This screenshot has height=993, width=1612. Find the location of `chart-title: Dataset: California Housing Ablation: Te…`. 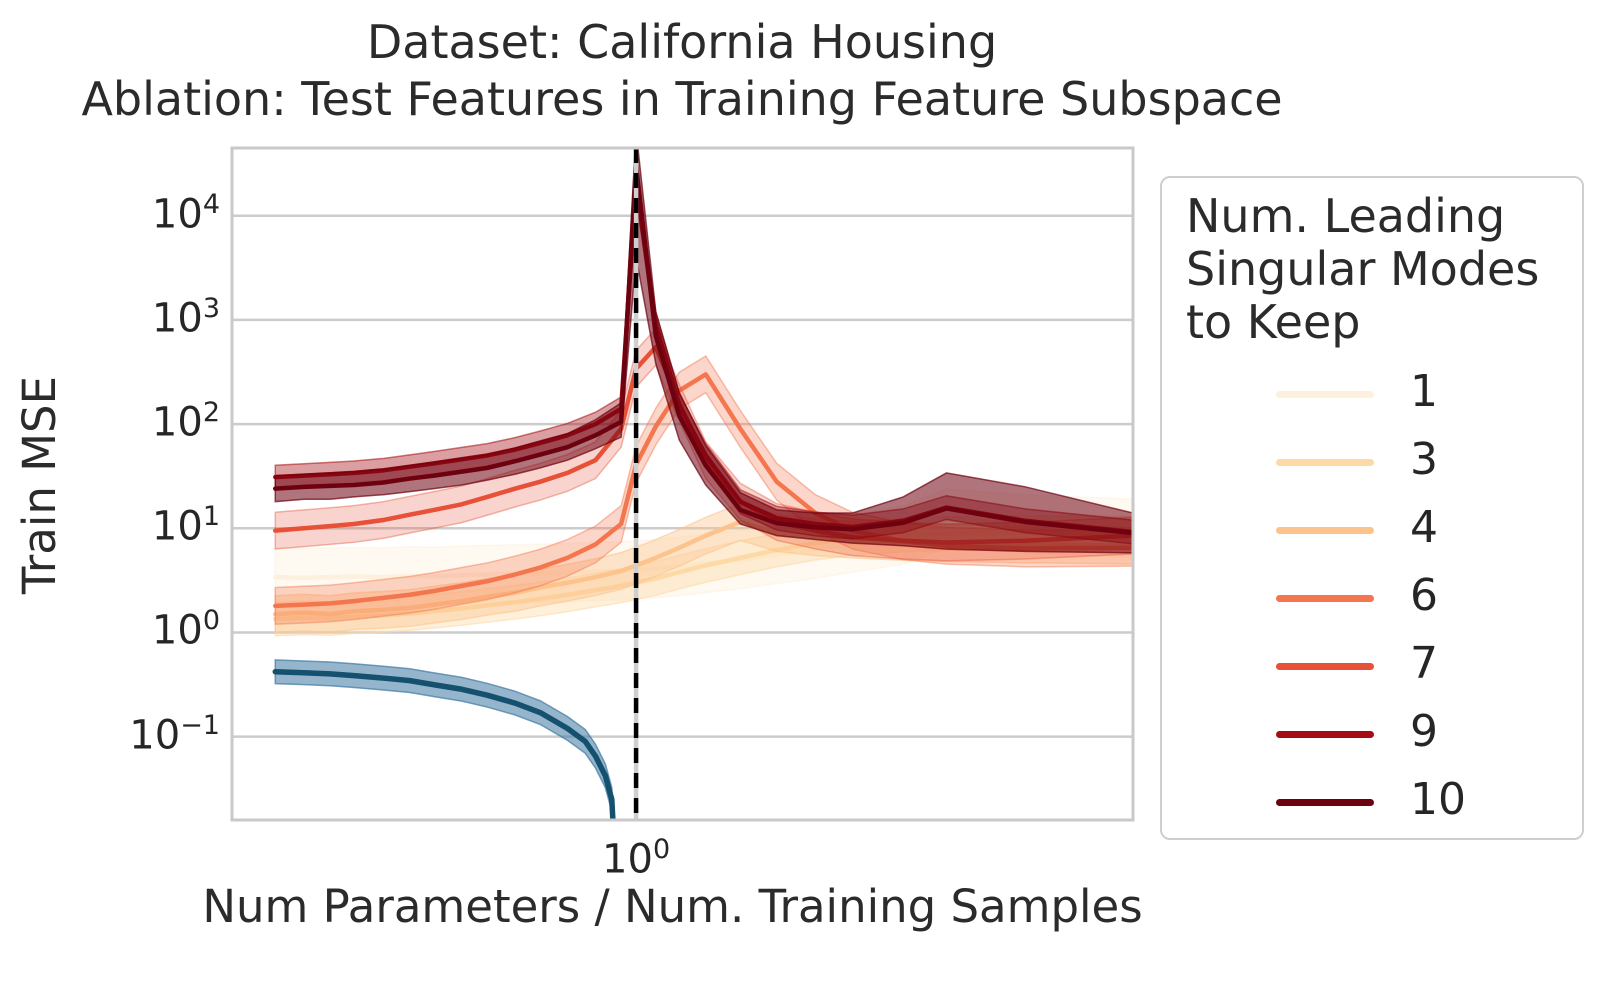

chart-title: Dataset: California Housing Ablation: Te… is located at coordinates (682, 71).